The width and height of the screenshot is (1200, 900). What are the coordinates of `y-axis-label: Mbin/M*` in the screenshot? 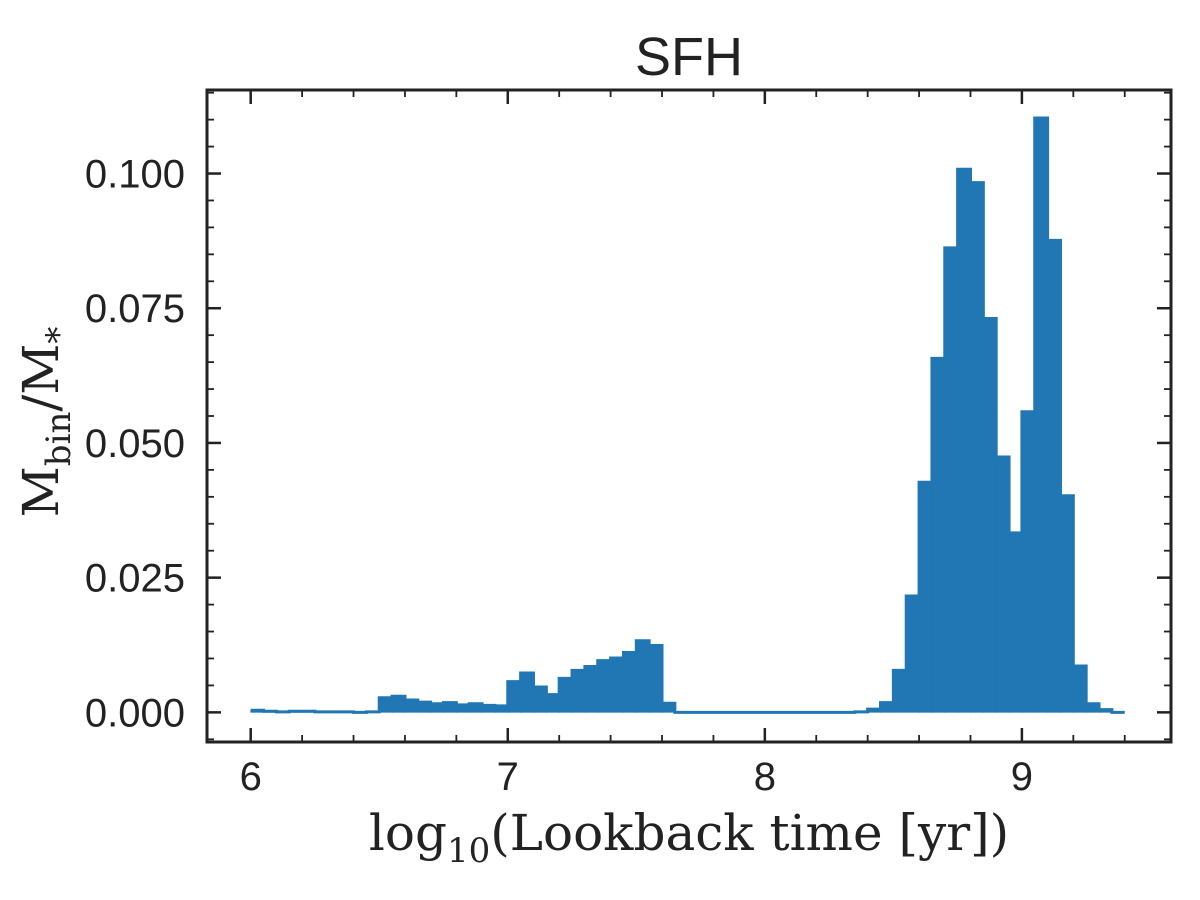 It's located at (45, 422).